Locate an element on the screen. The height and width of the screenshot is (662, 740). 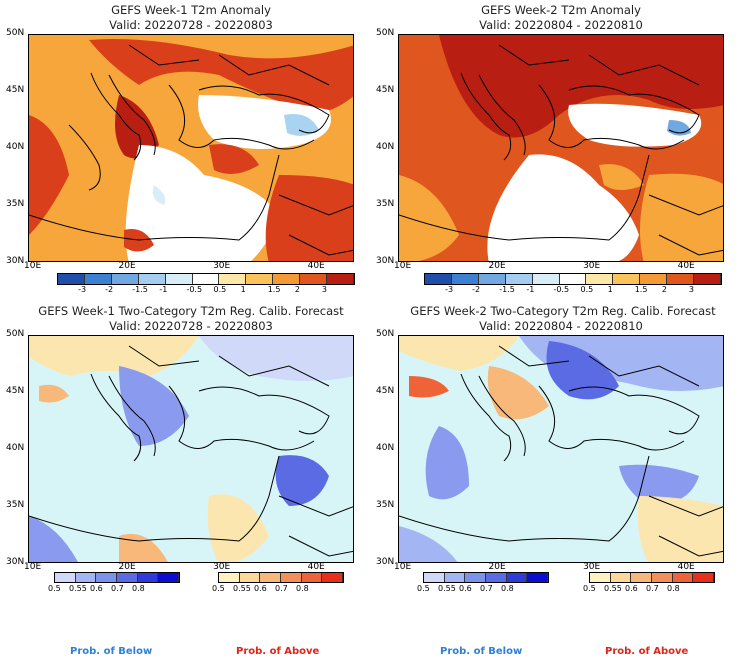
prob-above-label-week2: Prob. of Above is located at coordinates (647, 651).